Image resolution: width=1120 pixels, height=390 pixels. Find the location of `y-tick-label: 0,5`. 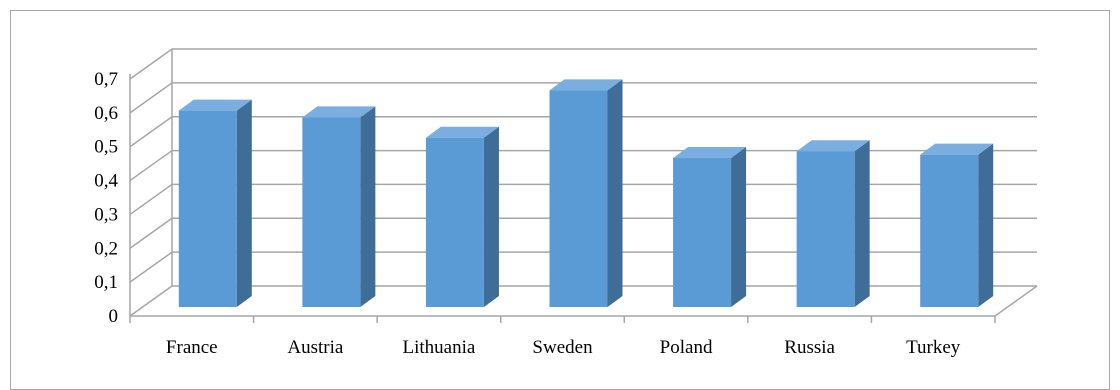

y-tick-label: 0,5 is located at coordinates (106, 147).